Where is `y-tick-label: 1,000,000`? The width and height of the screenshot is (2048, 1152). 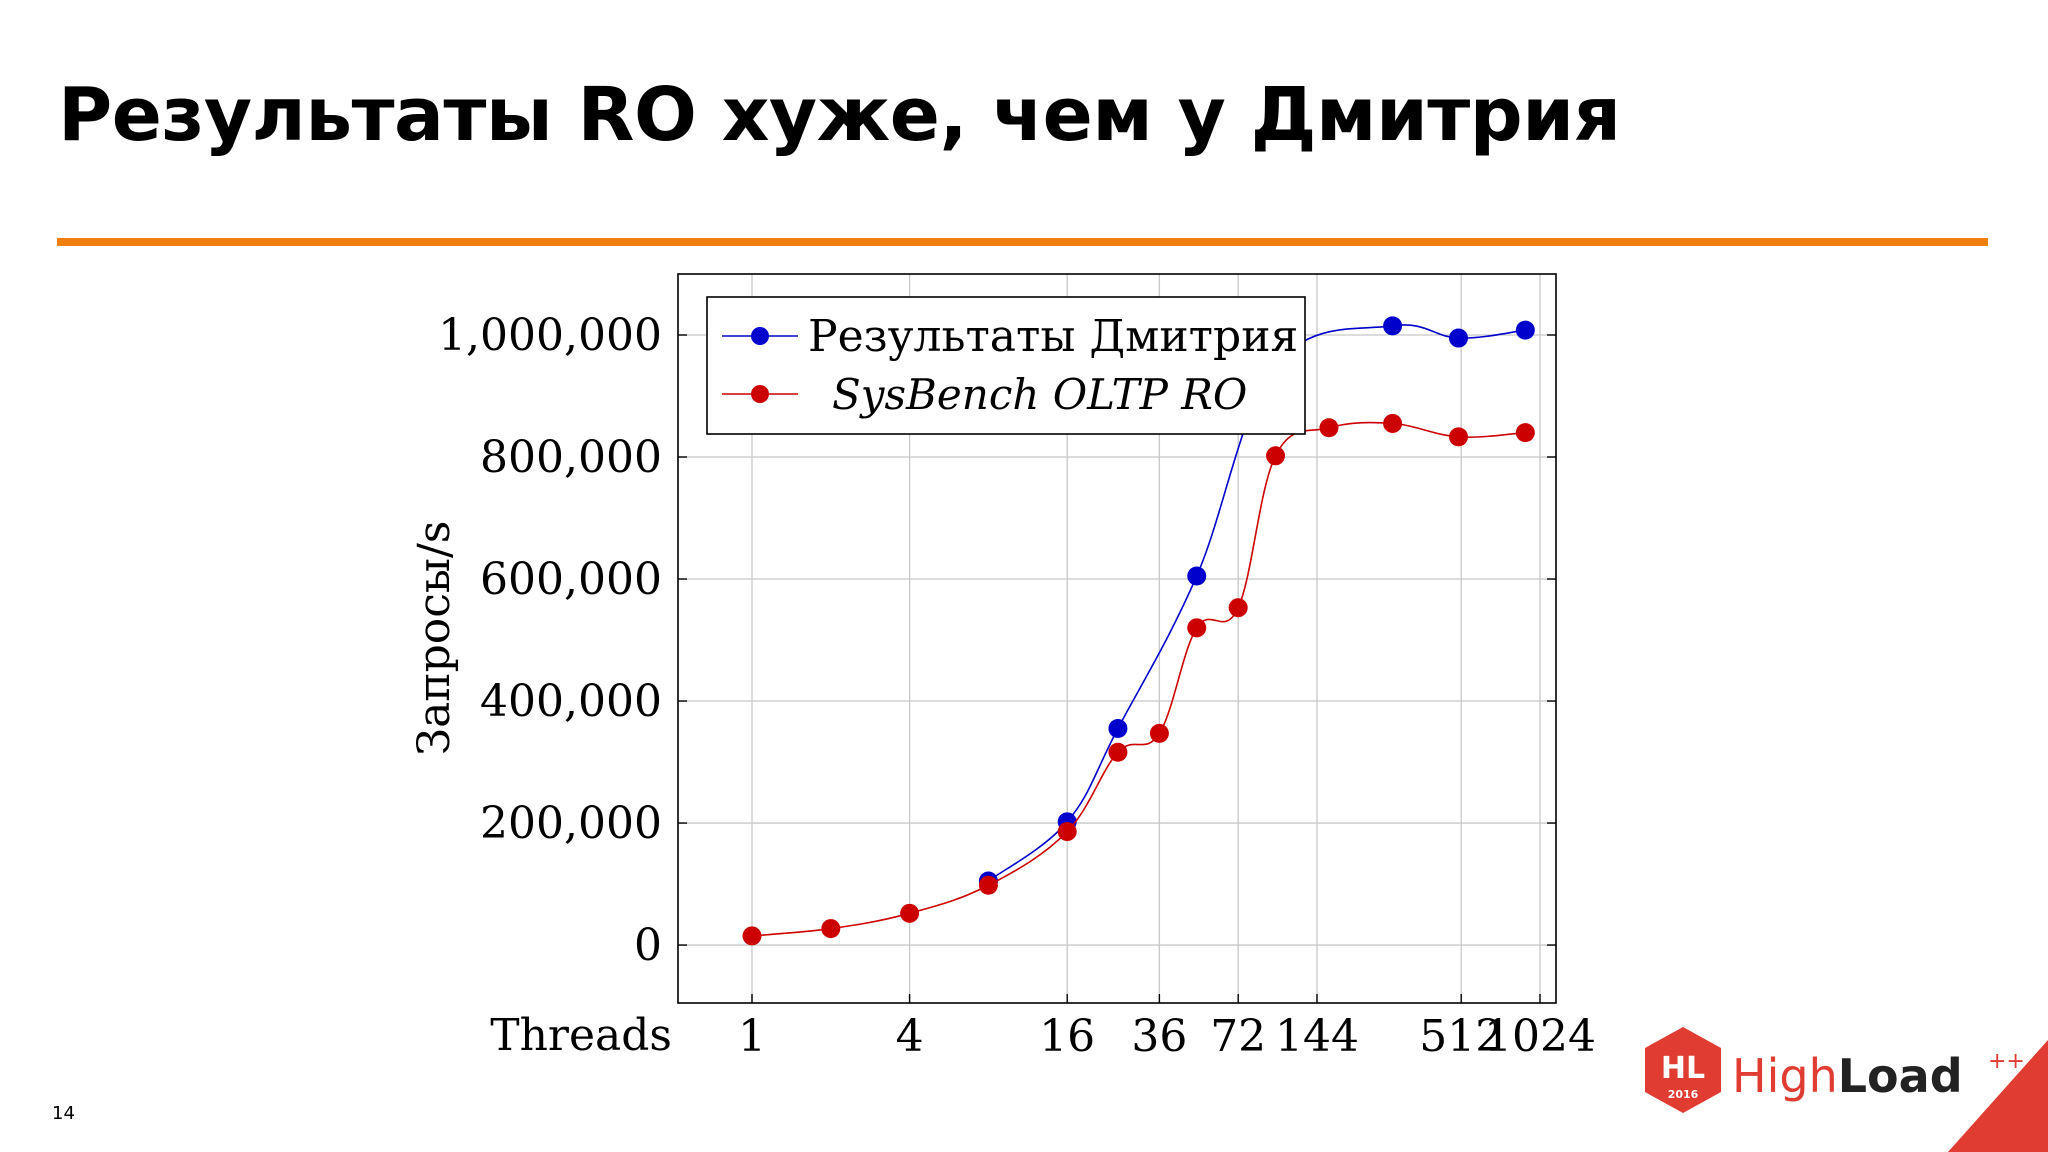
y-tick-label: 1,000,000 is located at coordinates (550, 335).